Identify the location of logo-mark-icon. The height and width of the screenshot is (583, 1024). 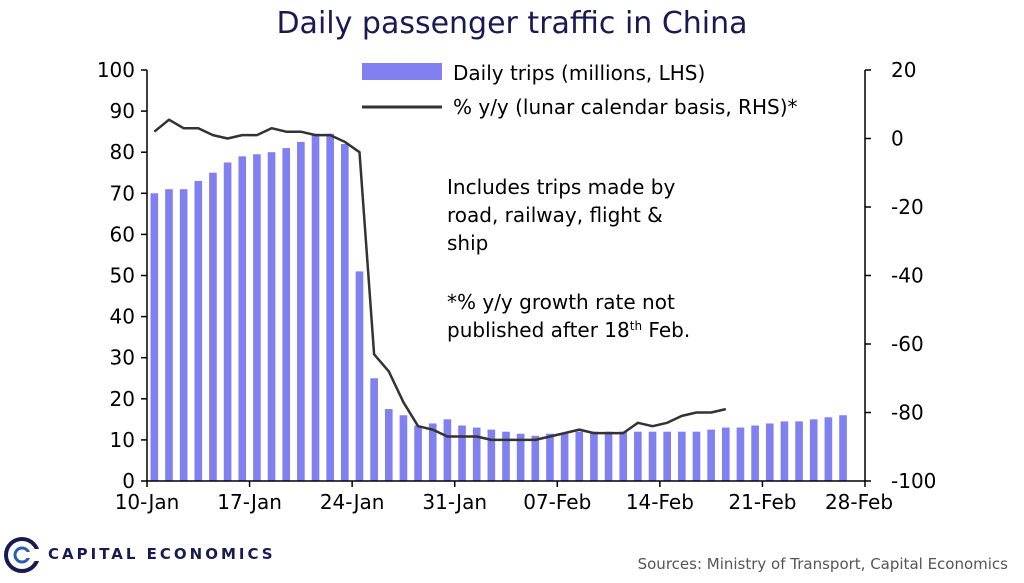
(22, 555).